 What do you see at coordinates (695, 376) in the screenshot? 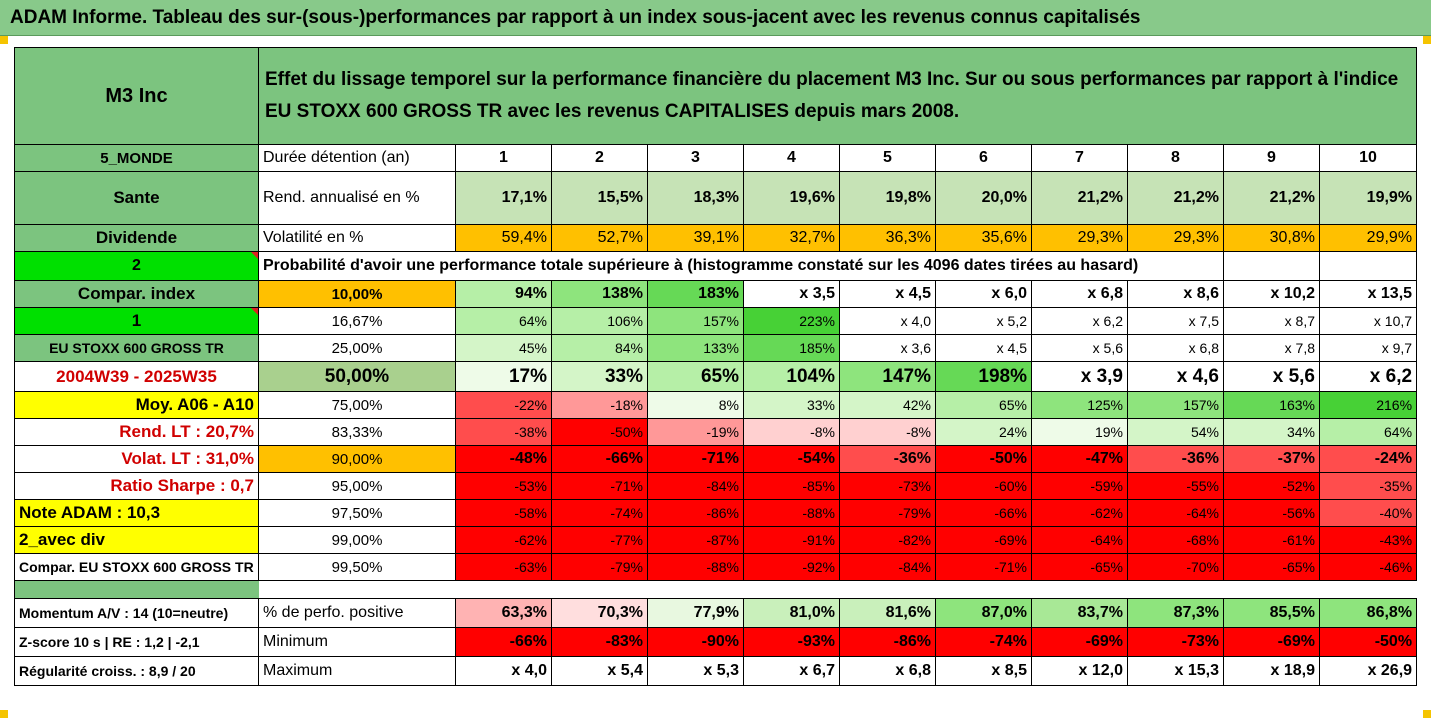
I see `probability-value: 65%` at bounding box center [695, 376].